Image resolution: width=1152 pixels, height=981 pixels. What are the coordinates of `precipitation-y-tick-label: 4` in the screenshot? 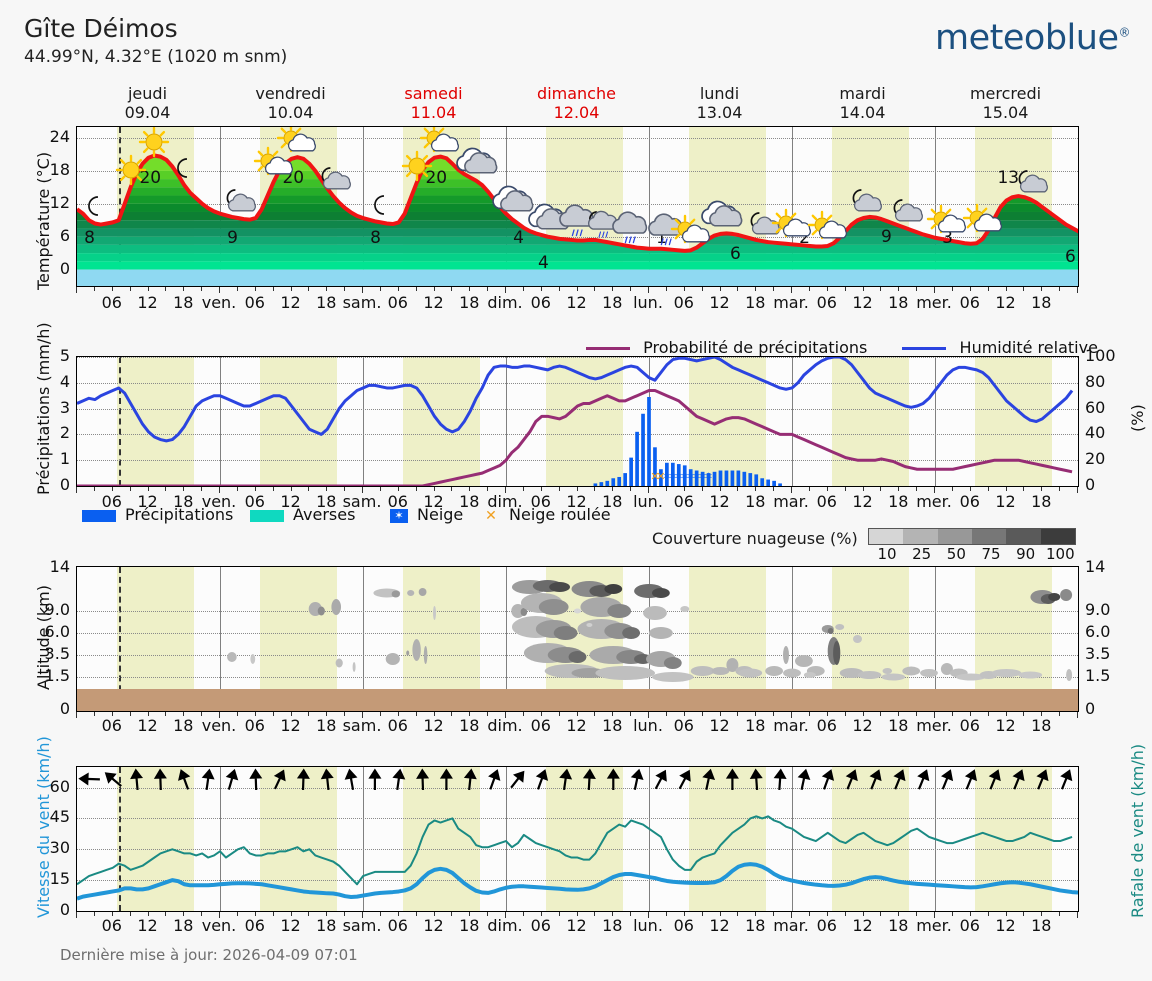 It's located at (64, 381).